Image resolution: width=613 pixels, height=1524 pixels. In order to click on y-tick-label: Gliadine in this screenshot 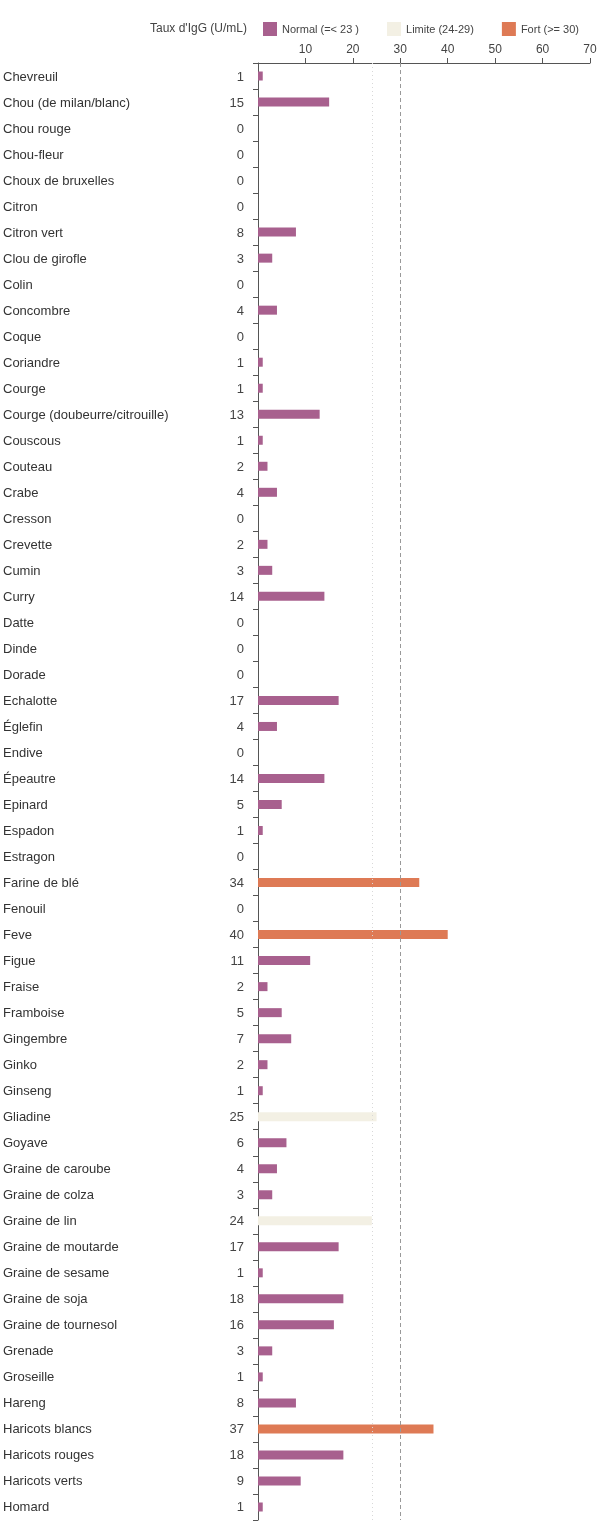, I will do `click(27, 1117)`.